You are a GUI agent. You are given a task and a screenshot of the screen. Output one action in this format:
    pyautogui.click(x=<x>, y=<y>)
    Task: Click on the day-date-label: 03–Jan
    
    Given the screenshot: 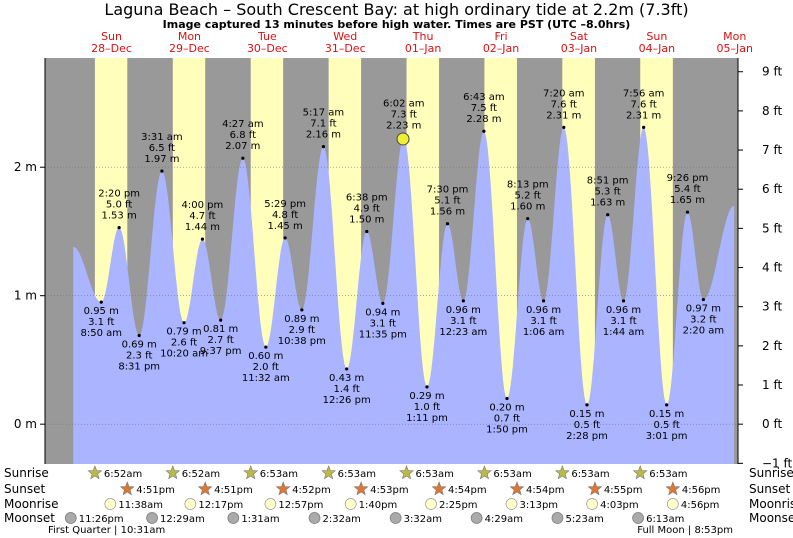 What is the action you would take?
    pyautogui.click(x=579, y=48)
    